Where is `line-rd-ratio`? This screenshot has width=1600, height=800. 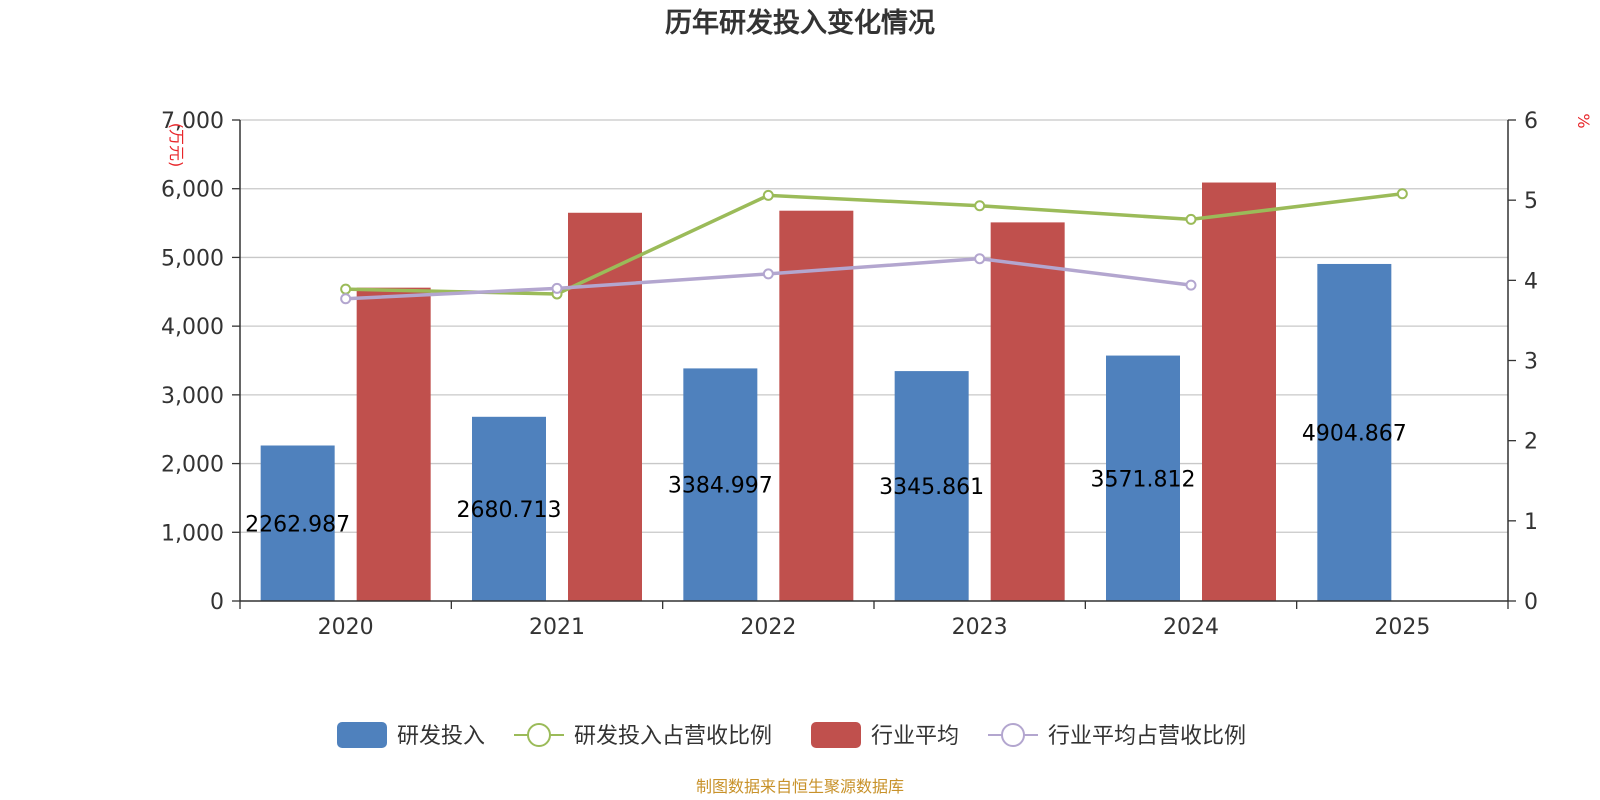
line-rd-ratio is located at coordinates (874, 244).